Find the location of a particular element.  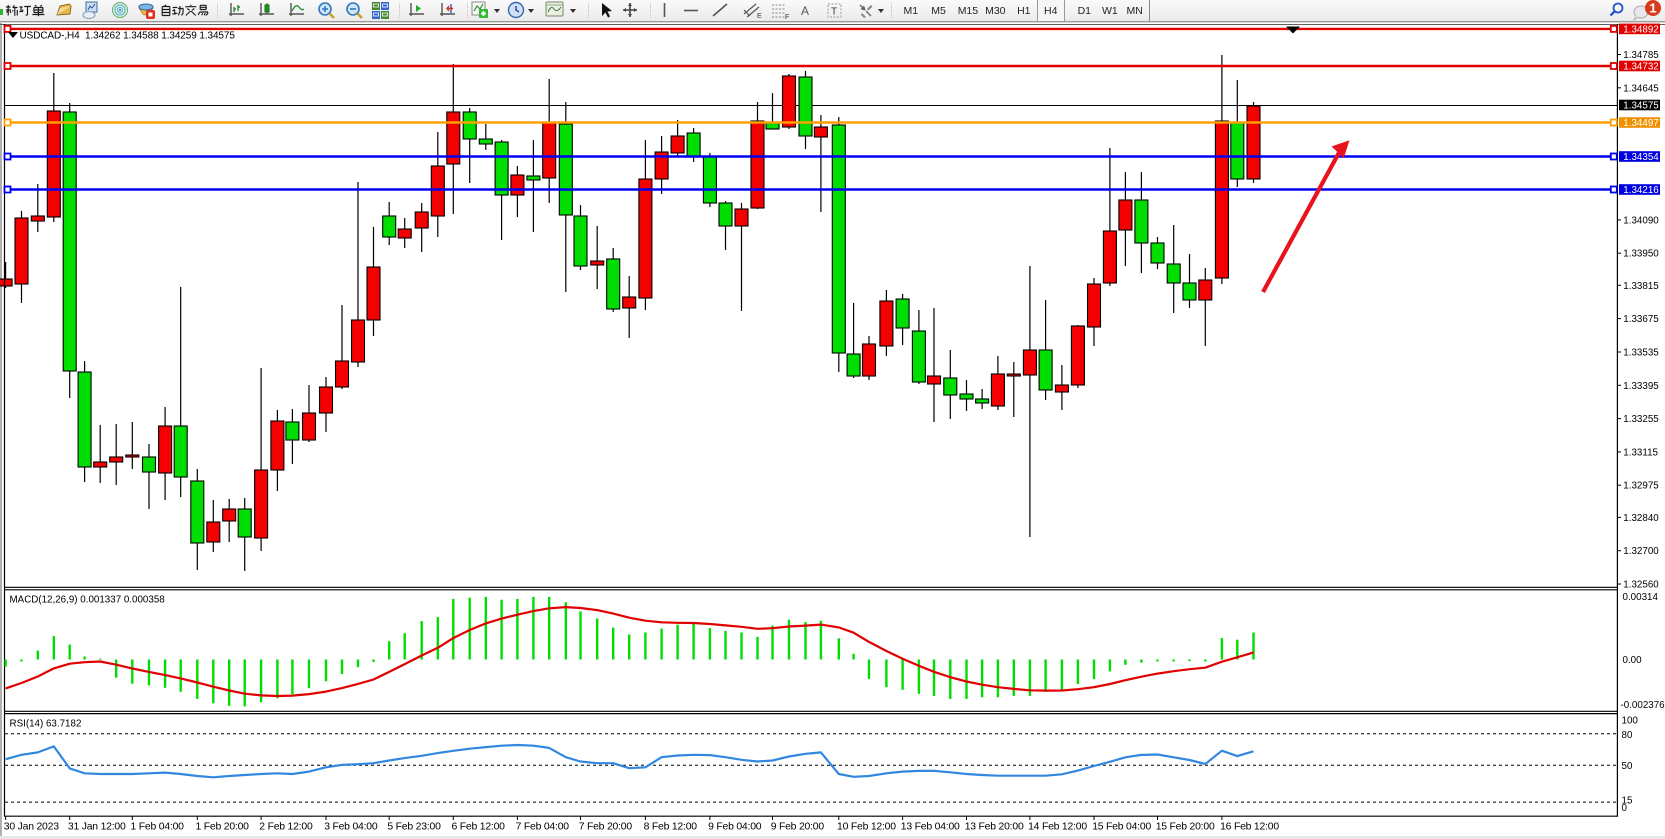

svg-text: 1.32975 is located at coordinates (1641, 486).